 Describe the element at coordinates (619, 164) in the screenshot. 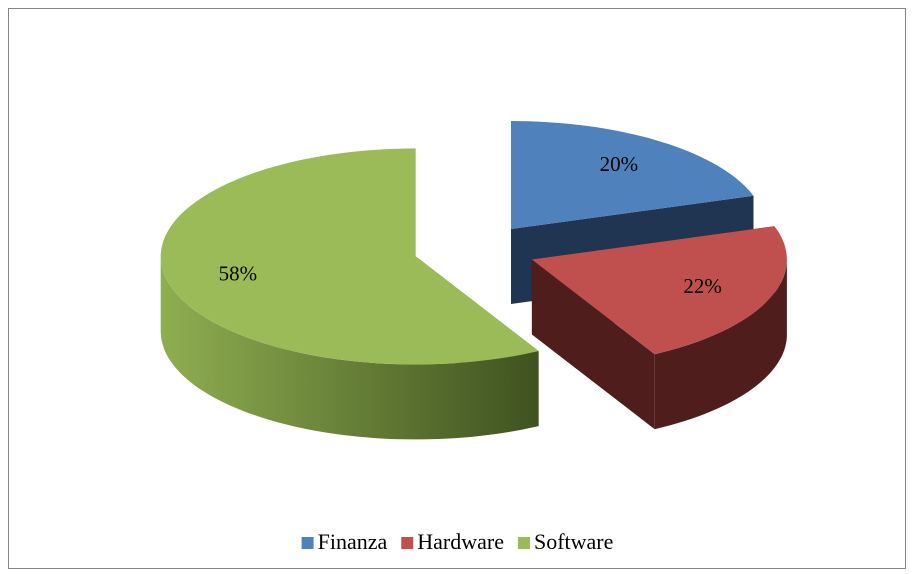

I see `data-label: 20%` at that location.